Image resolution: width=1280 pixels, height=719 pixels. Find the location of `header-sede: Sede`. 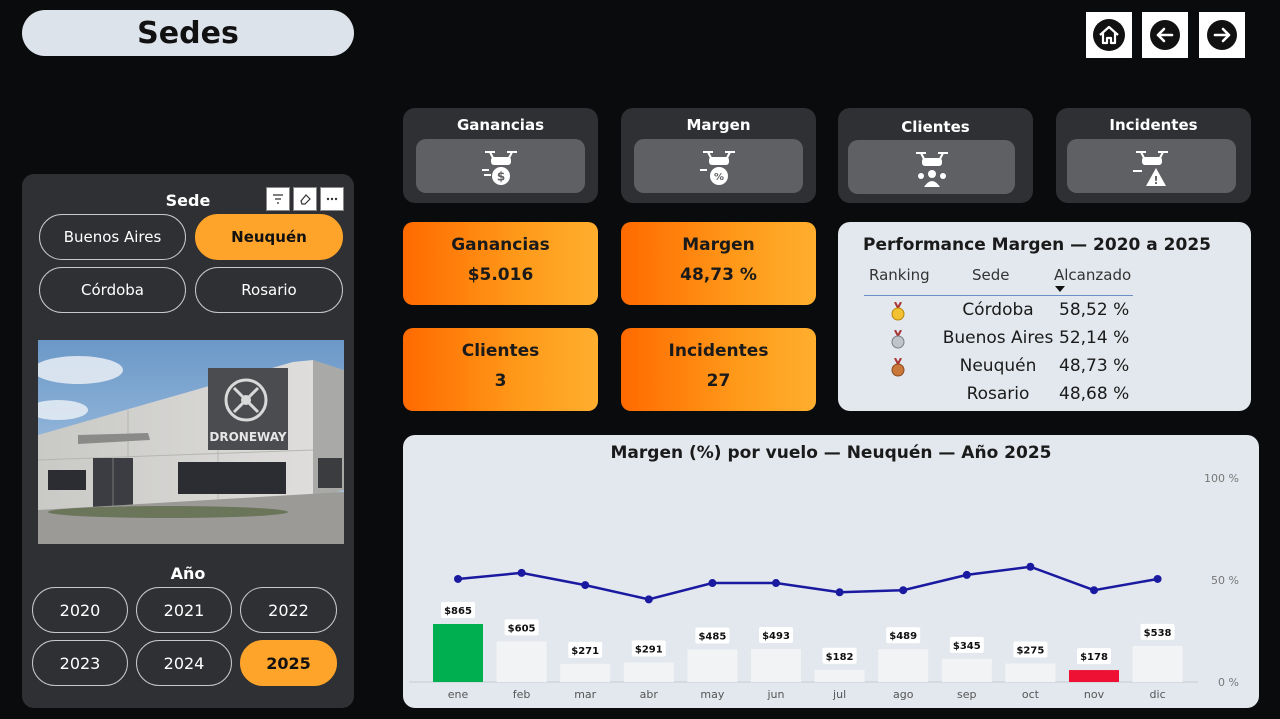

header-sede: Sede is located at coordinates (991, 275).